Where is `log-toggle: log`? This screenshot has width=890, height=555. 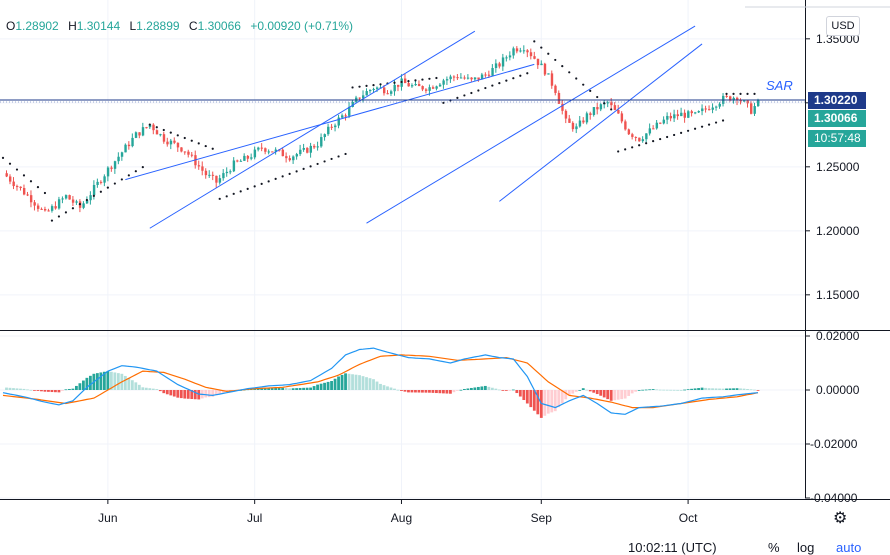
log-toggle: log is located at coordinates (806, 547).